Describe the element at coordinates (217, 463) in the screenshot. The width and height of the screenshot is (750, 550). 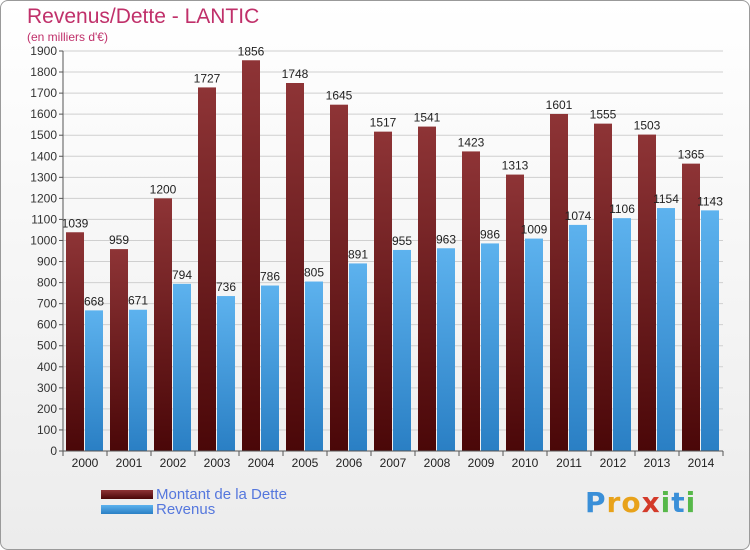
I see `x-tick-label: 2003` at that location.